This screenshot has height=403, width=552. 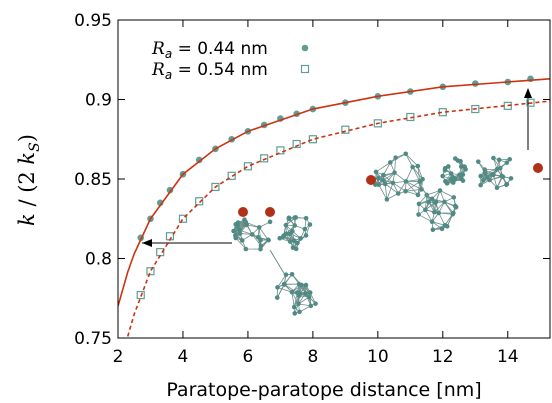 I want to click on y-axis-label: k / (2 kS), so click(x=29, y=180).